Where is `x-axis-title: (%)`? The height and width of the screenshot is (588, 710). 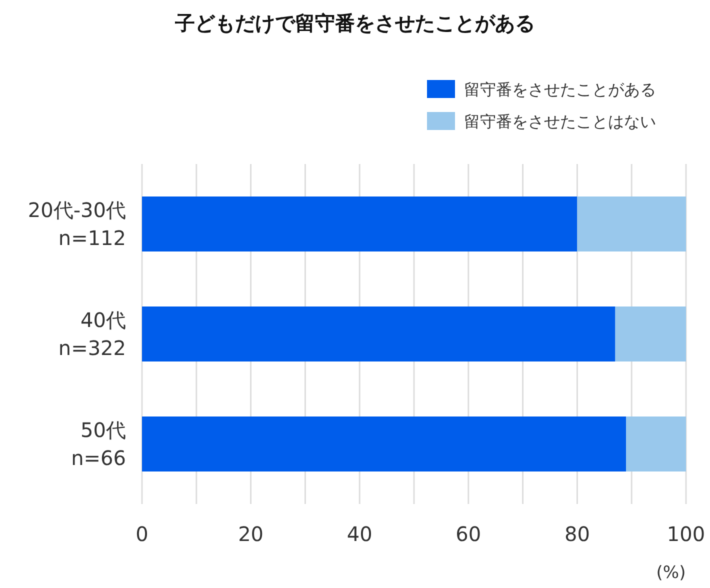
x-axis-title: (%) is located at coordinates (671, 573).